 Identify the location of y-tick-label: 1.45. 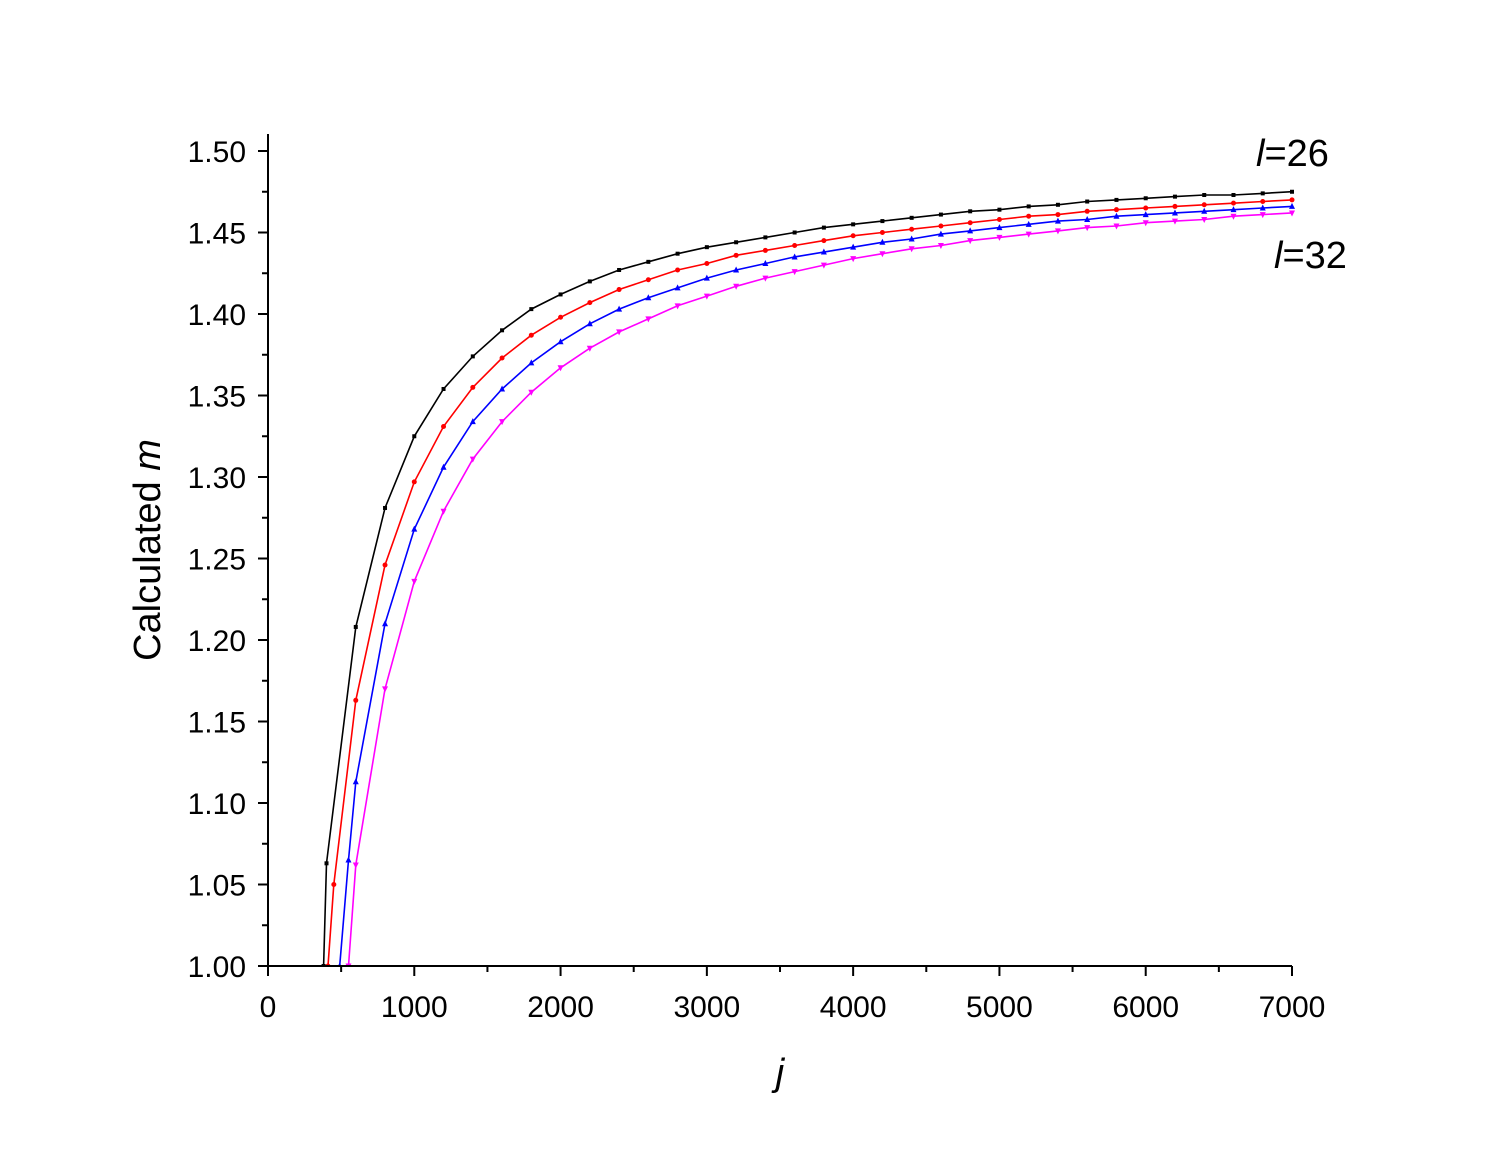
(217, 234).